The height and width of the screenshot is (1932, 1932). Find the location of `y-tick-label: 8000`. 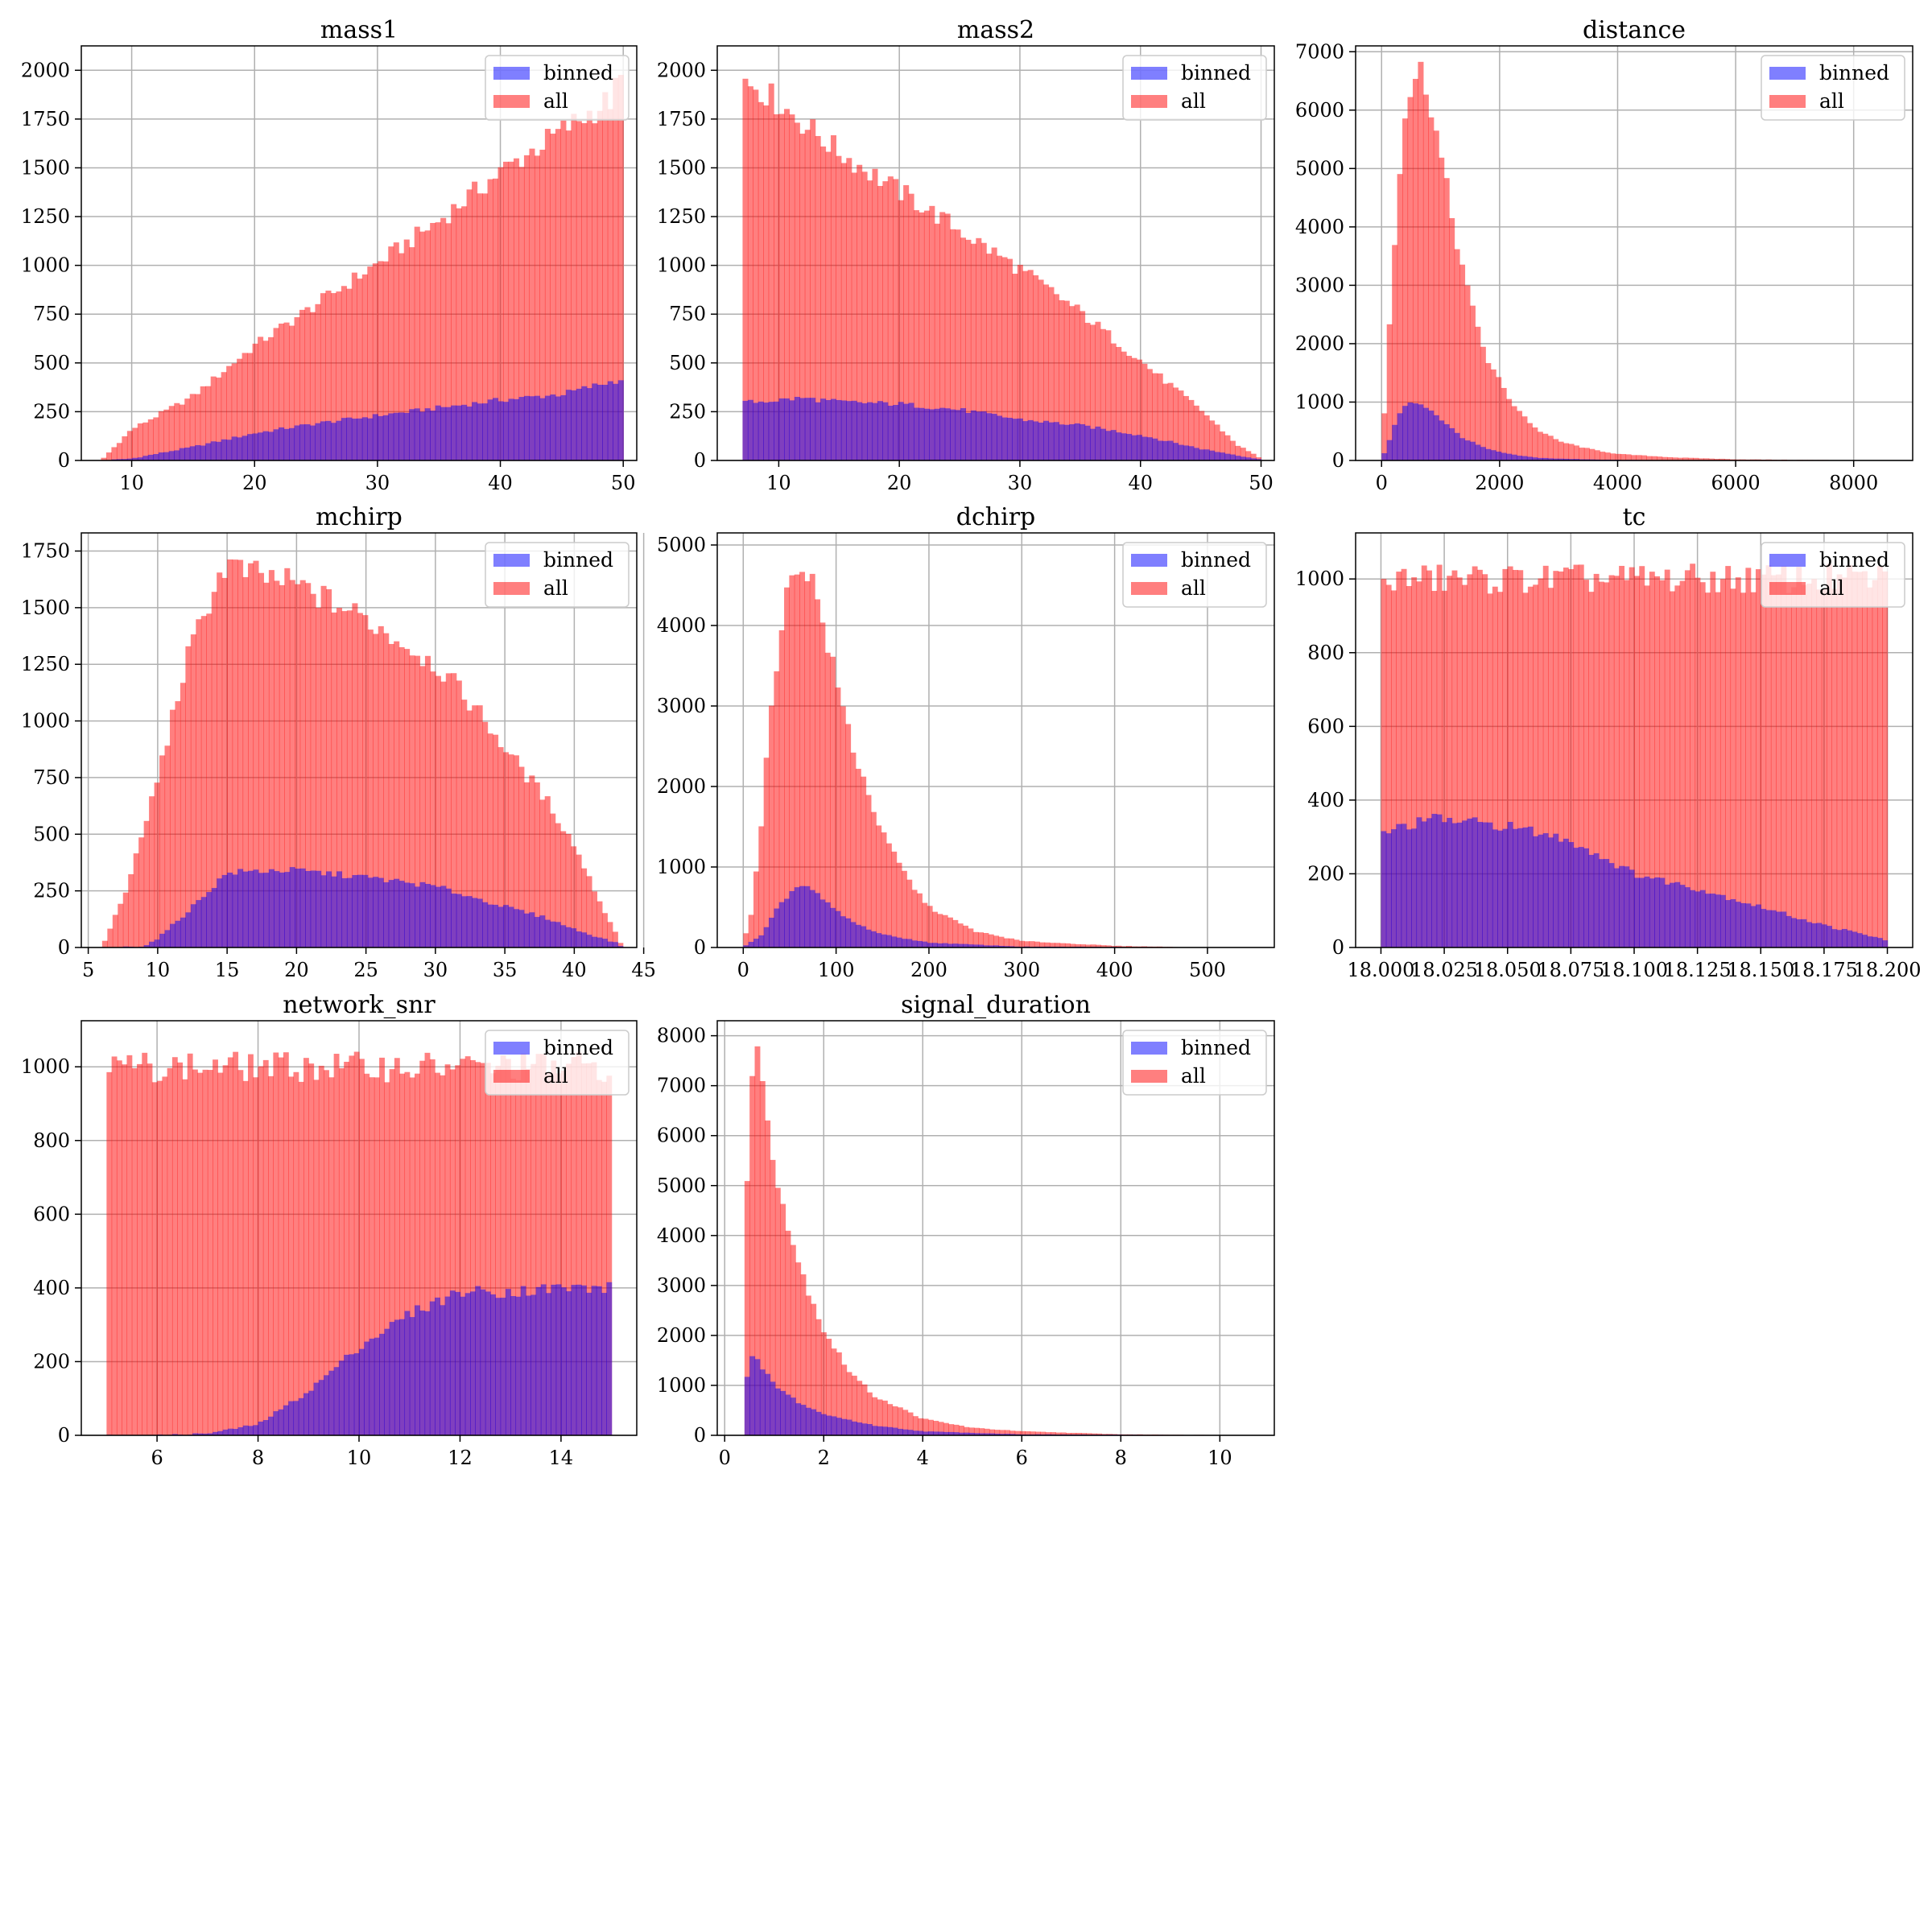

y-tick-label: 8000 is located at coordinates (681, 1036).